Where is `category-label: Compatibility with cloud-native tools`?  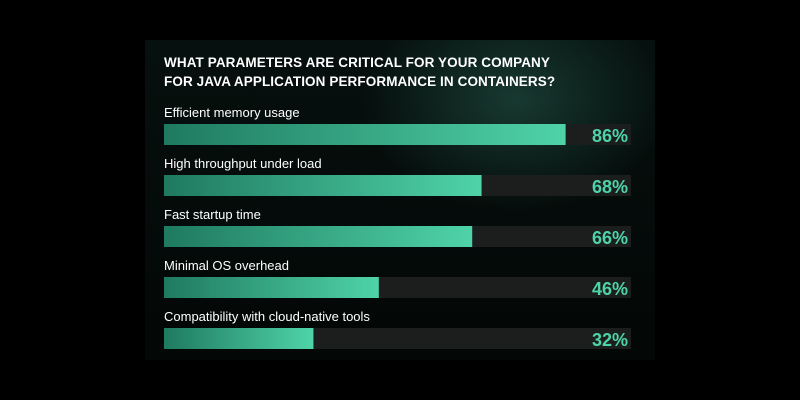
category-label: Compatibility with cloud-native tools is located at coordinates (267, 316).